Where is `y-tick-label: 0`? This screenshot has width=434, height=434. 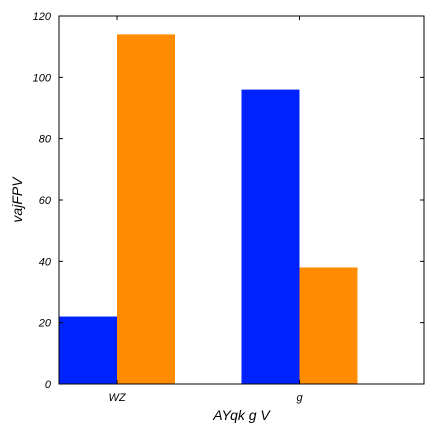
y-tick-label: 0 is located at coordinates (48, 385).